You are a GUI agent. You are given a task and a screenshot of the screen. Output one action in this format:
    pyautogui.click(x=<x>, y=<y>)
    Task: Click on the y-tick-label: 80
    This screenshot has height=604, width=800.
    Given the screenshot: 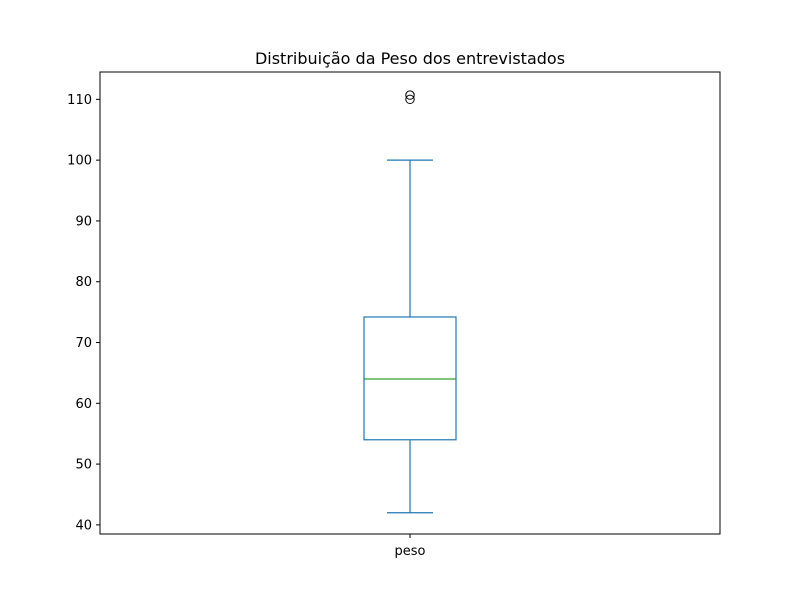 What is the action you would take?
    pyautogui.click(x=83, y=282)
    